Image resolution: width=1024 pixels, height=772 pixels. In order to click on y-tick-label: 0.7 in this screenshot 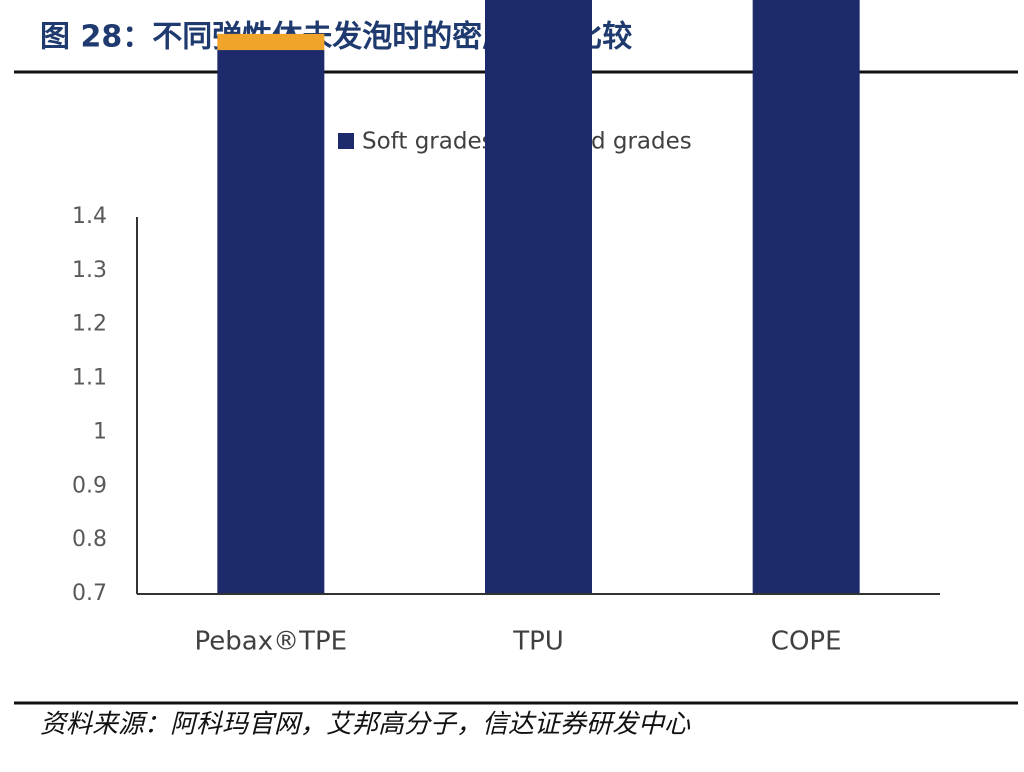, I will do `click(89, 593)`.